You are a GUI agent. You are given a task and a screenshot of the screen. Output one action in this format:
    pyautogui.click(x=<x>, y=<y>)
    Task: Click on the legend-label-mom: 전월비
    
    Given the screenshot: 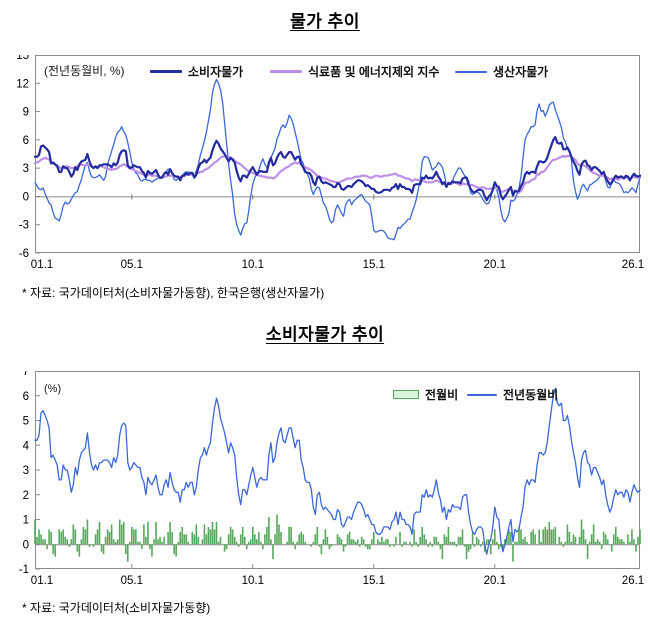 What is the action you would take?
    pyautogui.click(x=442, y=395)
    